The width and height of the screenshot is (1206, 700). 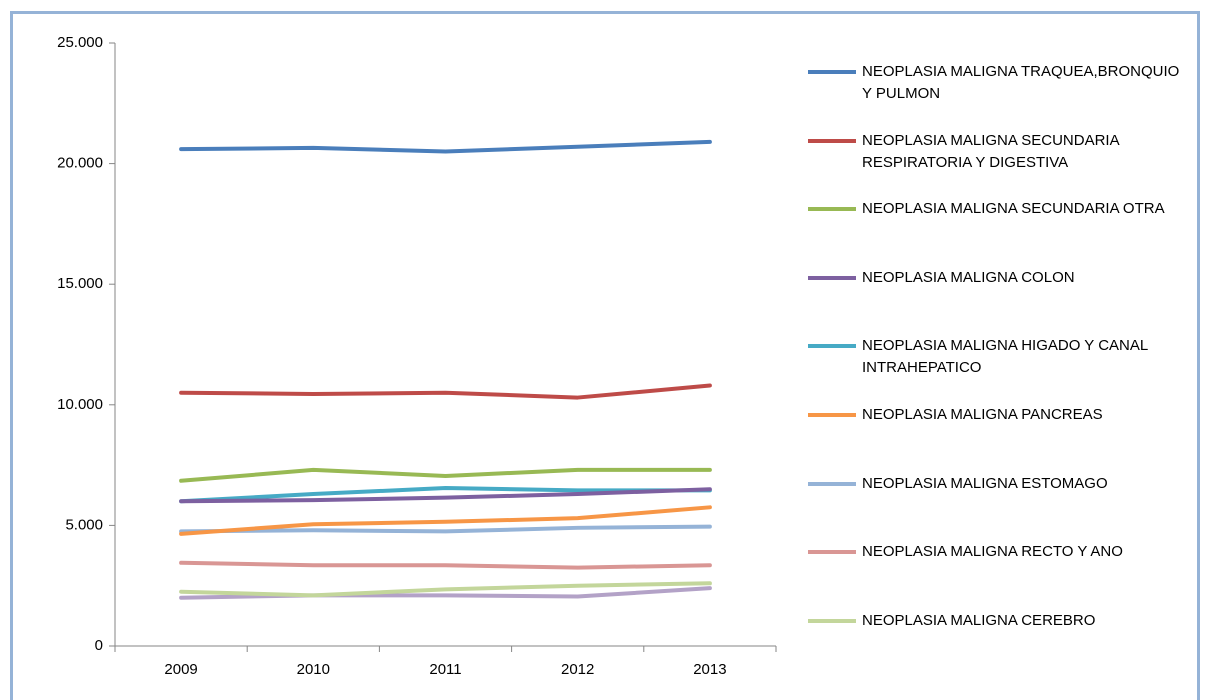 I want to click on x-tick-label: 2012, so click(x=577, y=669).